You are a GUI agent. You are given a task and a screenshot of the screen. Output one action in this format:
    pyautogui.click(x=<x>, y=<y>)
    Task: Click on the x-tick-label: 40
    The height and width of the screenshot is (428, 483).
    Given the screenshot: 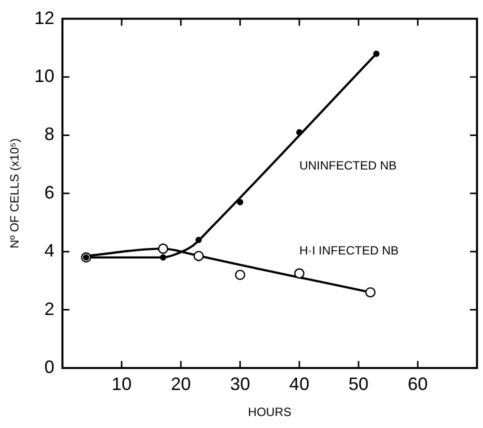 What is the action you would take?
    pyautogui.click(x=299, y=384)
    